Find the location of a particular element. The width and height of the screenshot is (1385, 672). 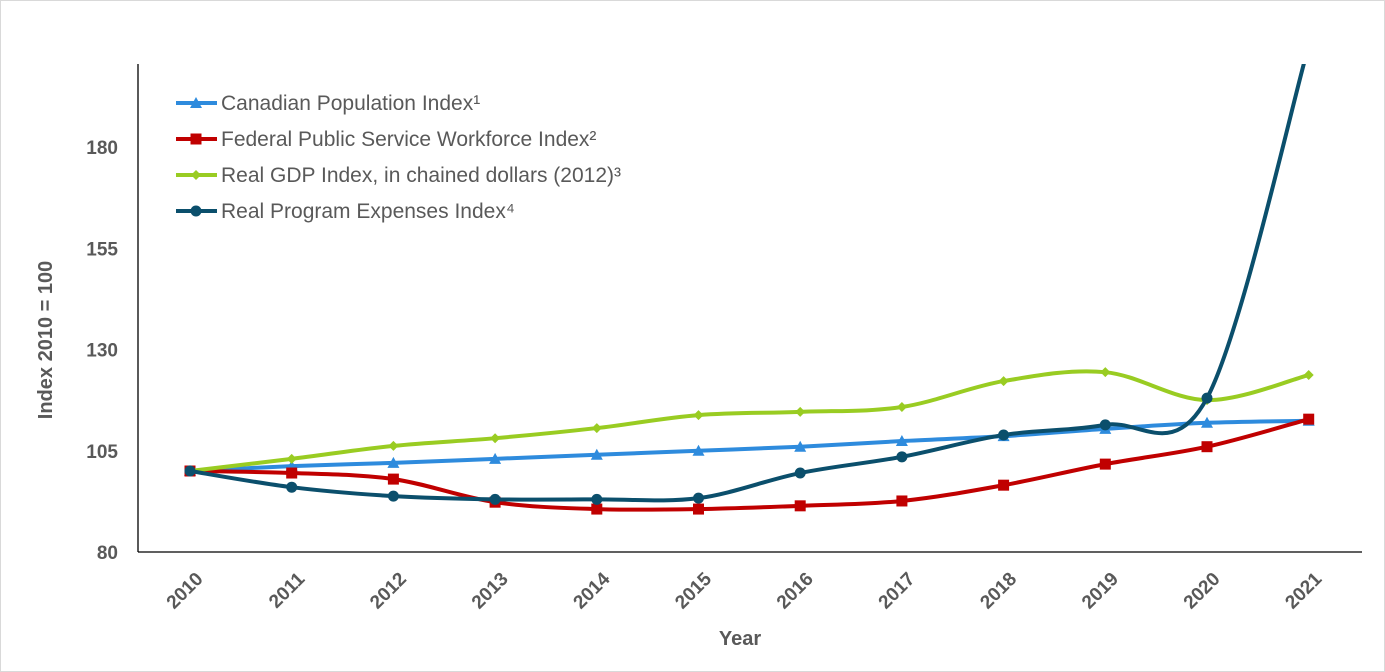

x-tick-label: 2013 is located at coordinates (490, 591).